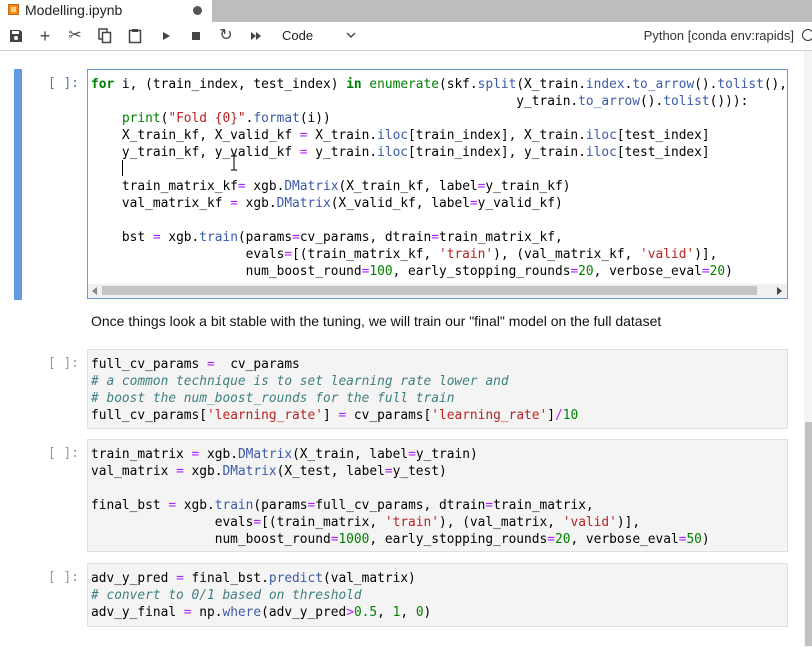 The image size is (812, 647). What do you see at coordinates (404, 84) in the screenshot?
I see `code-token: enumerate` at bounding box center [404, 84].